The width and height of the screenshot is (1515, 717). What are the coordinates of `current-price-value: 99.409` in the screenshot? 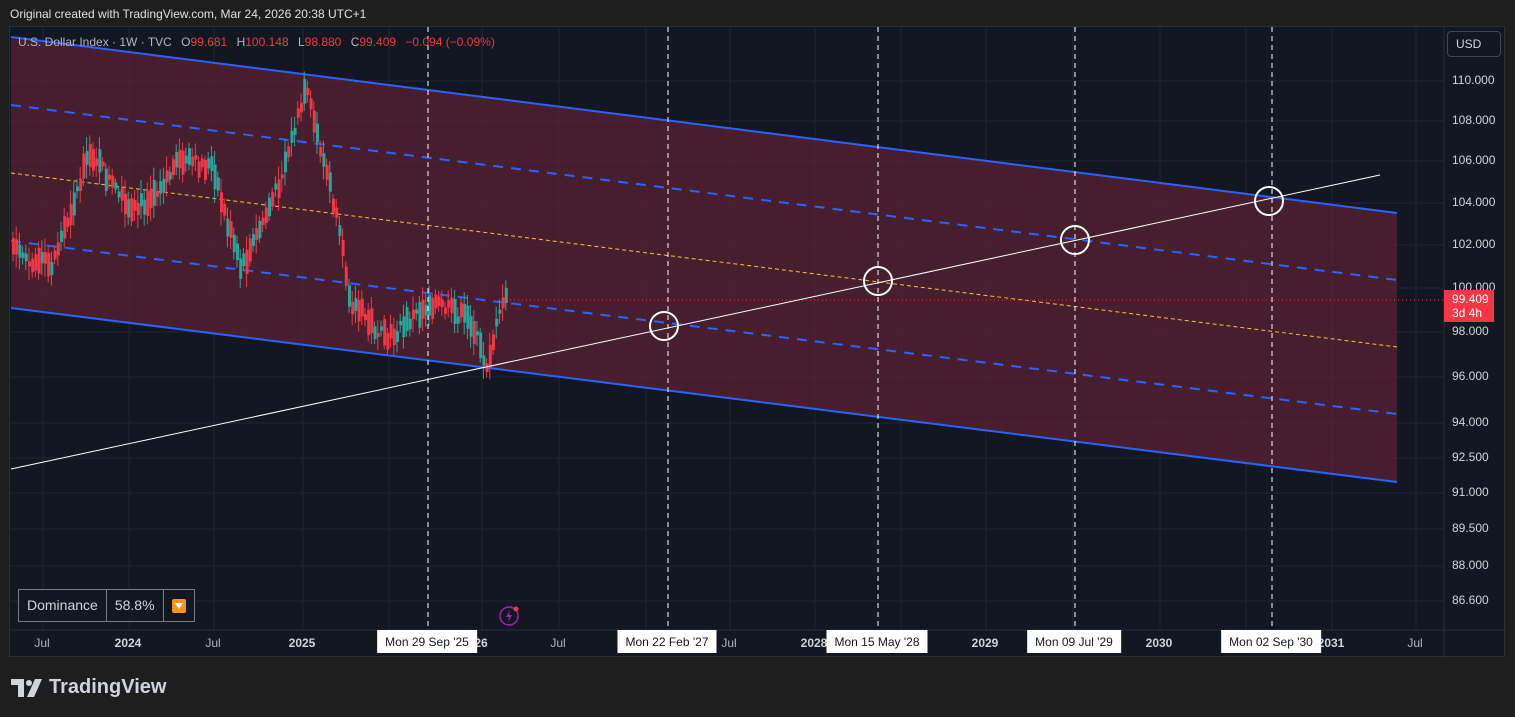 It's located at (1470, 299).